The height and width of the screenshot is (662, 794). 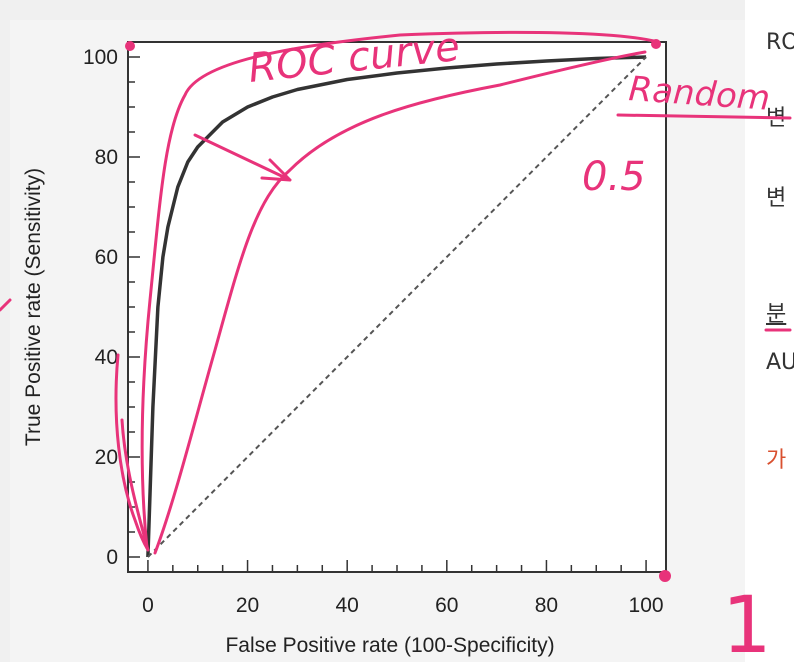 I want to click on y-tick-label: 60, so click(x=106, y=257).